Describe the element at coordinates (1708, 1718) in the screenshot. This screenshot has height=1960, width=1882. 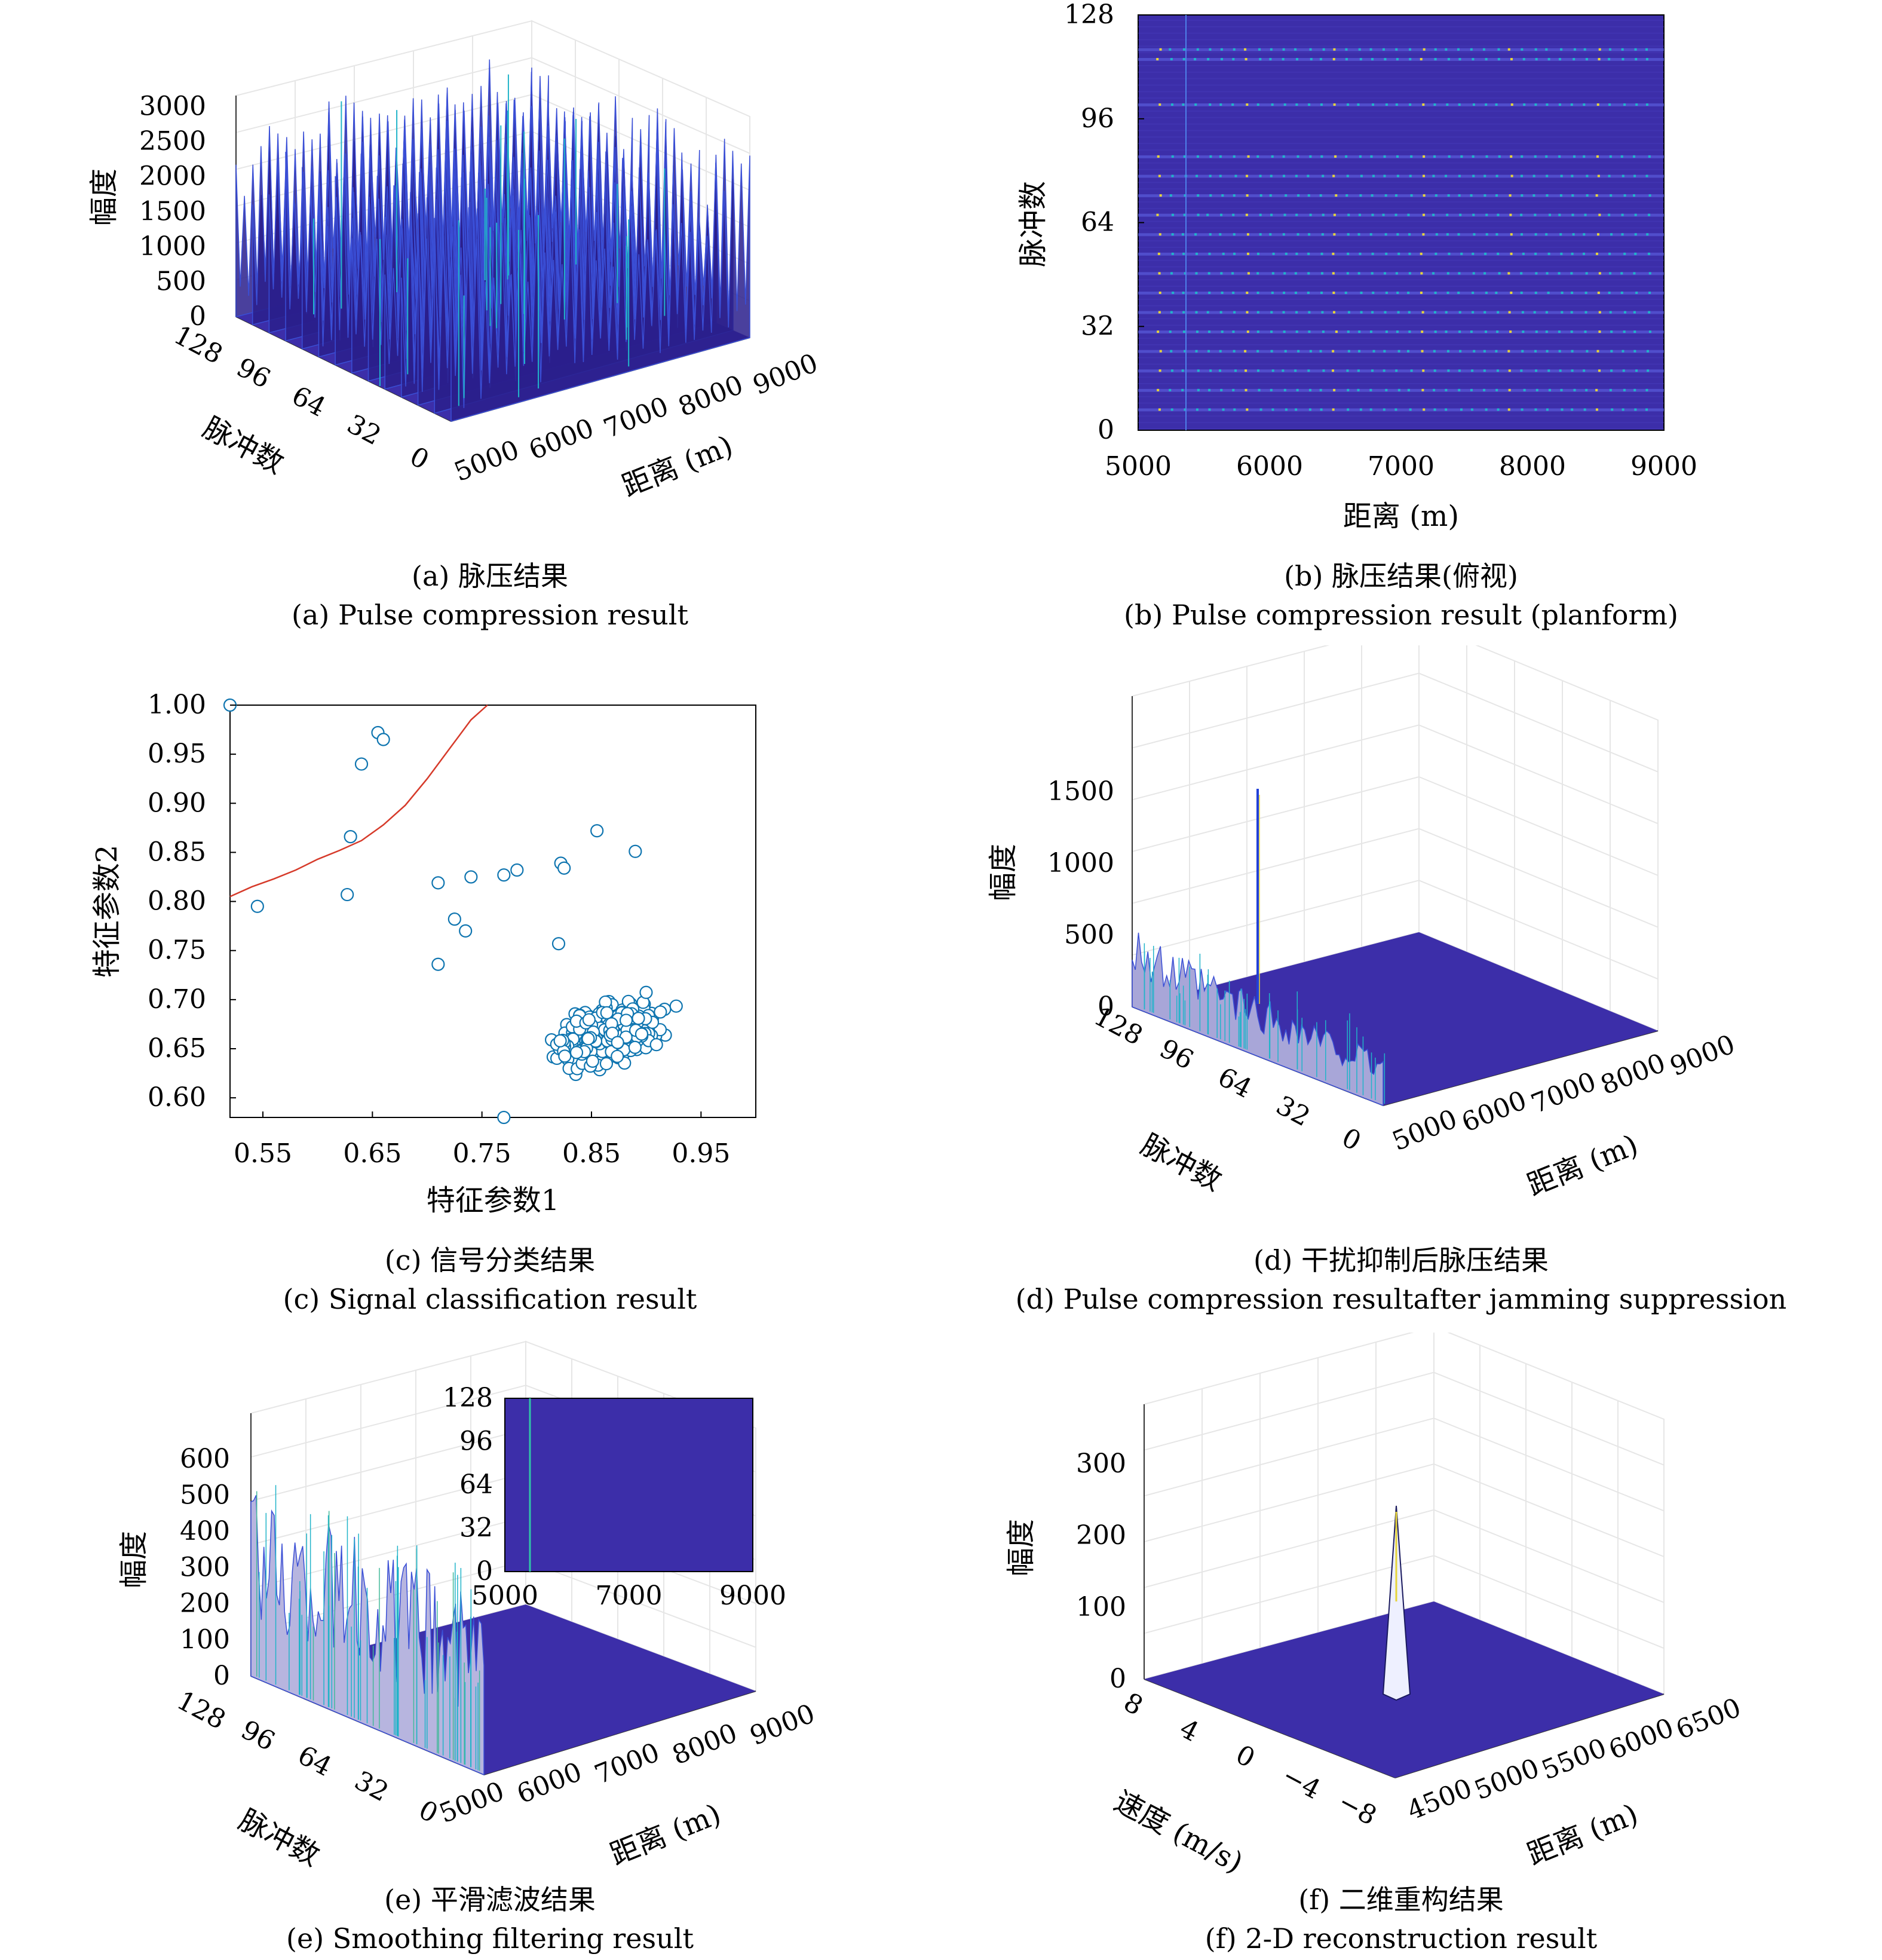
I see `range-tick-f: 6500` at that location.